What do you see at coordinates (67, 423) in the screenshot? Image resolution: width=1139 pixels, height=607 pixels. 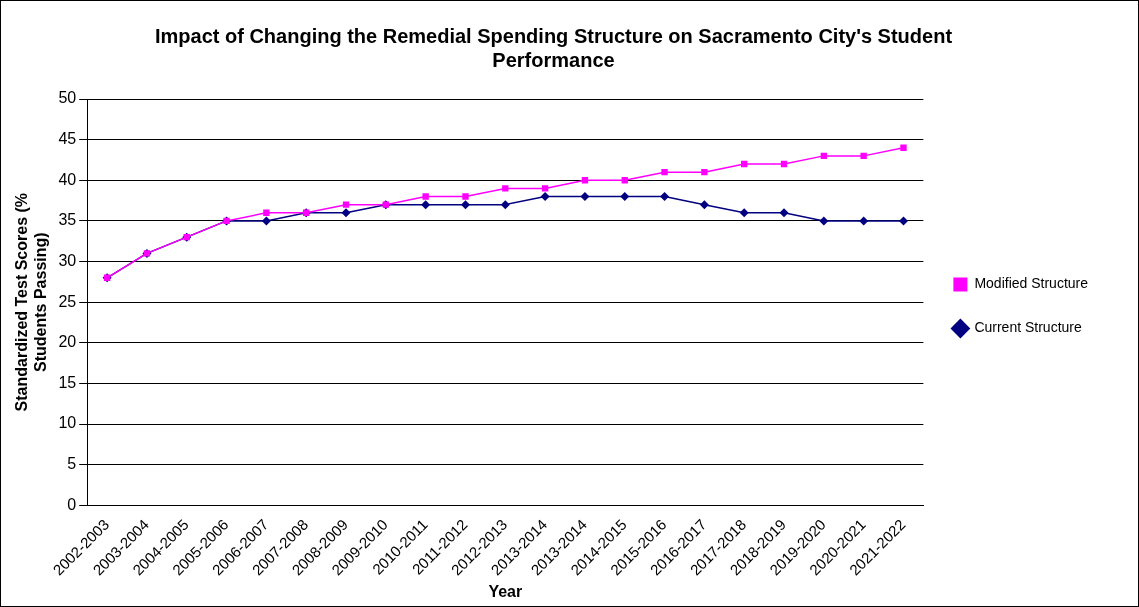 I see `y-tick-label: 10` at bounding box center [67, 423].